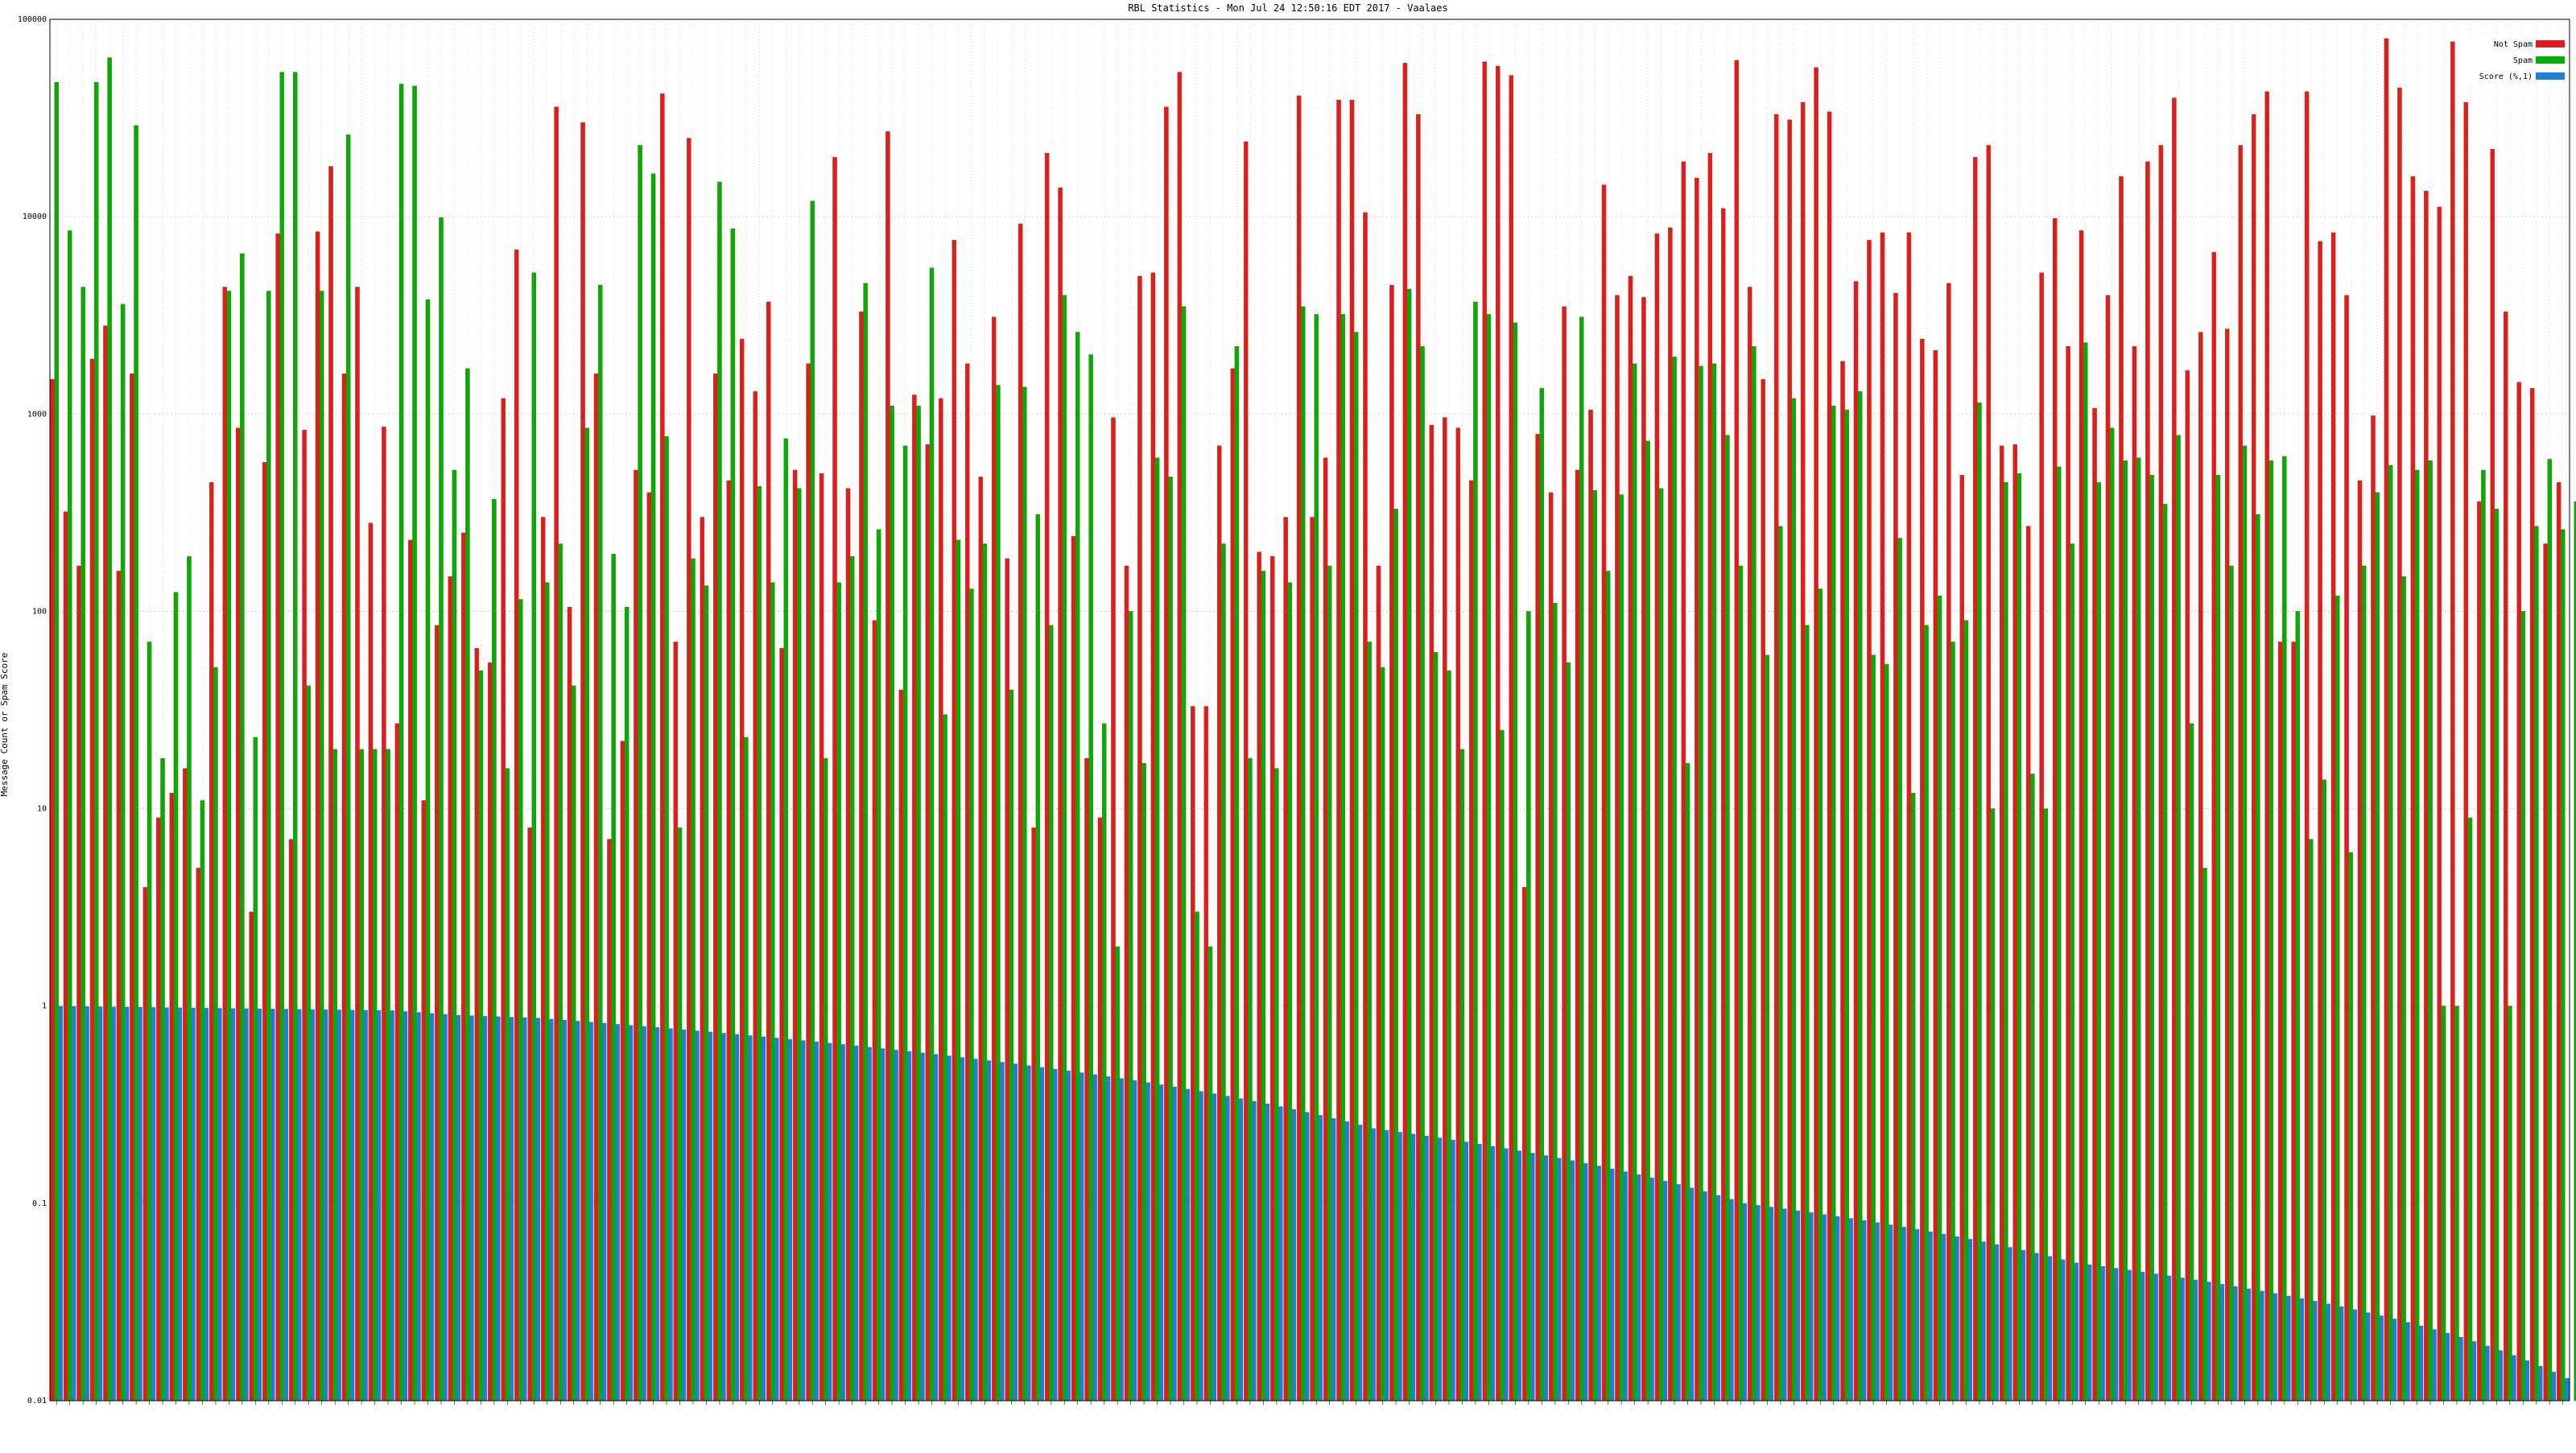  What do you see at coordinates (35, 217) in the screenshot?
I see `y-tick-label: 10000` at bounding box center [35, 217].